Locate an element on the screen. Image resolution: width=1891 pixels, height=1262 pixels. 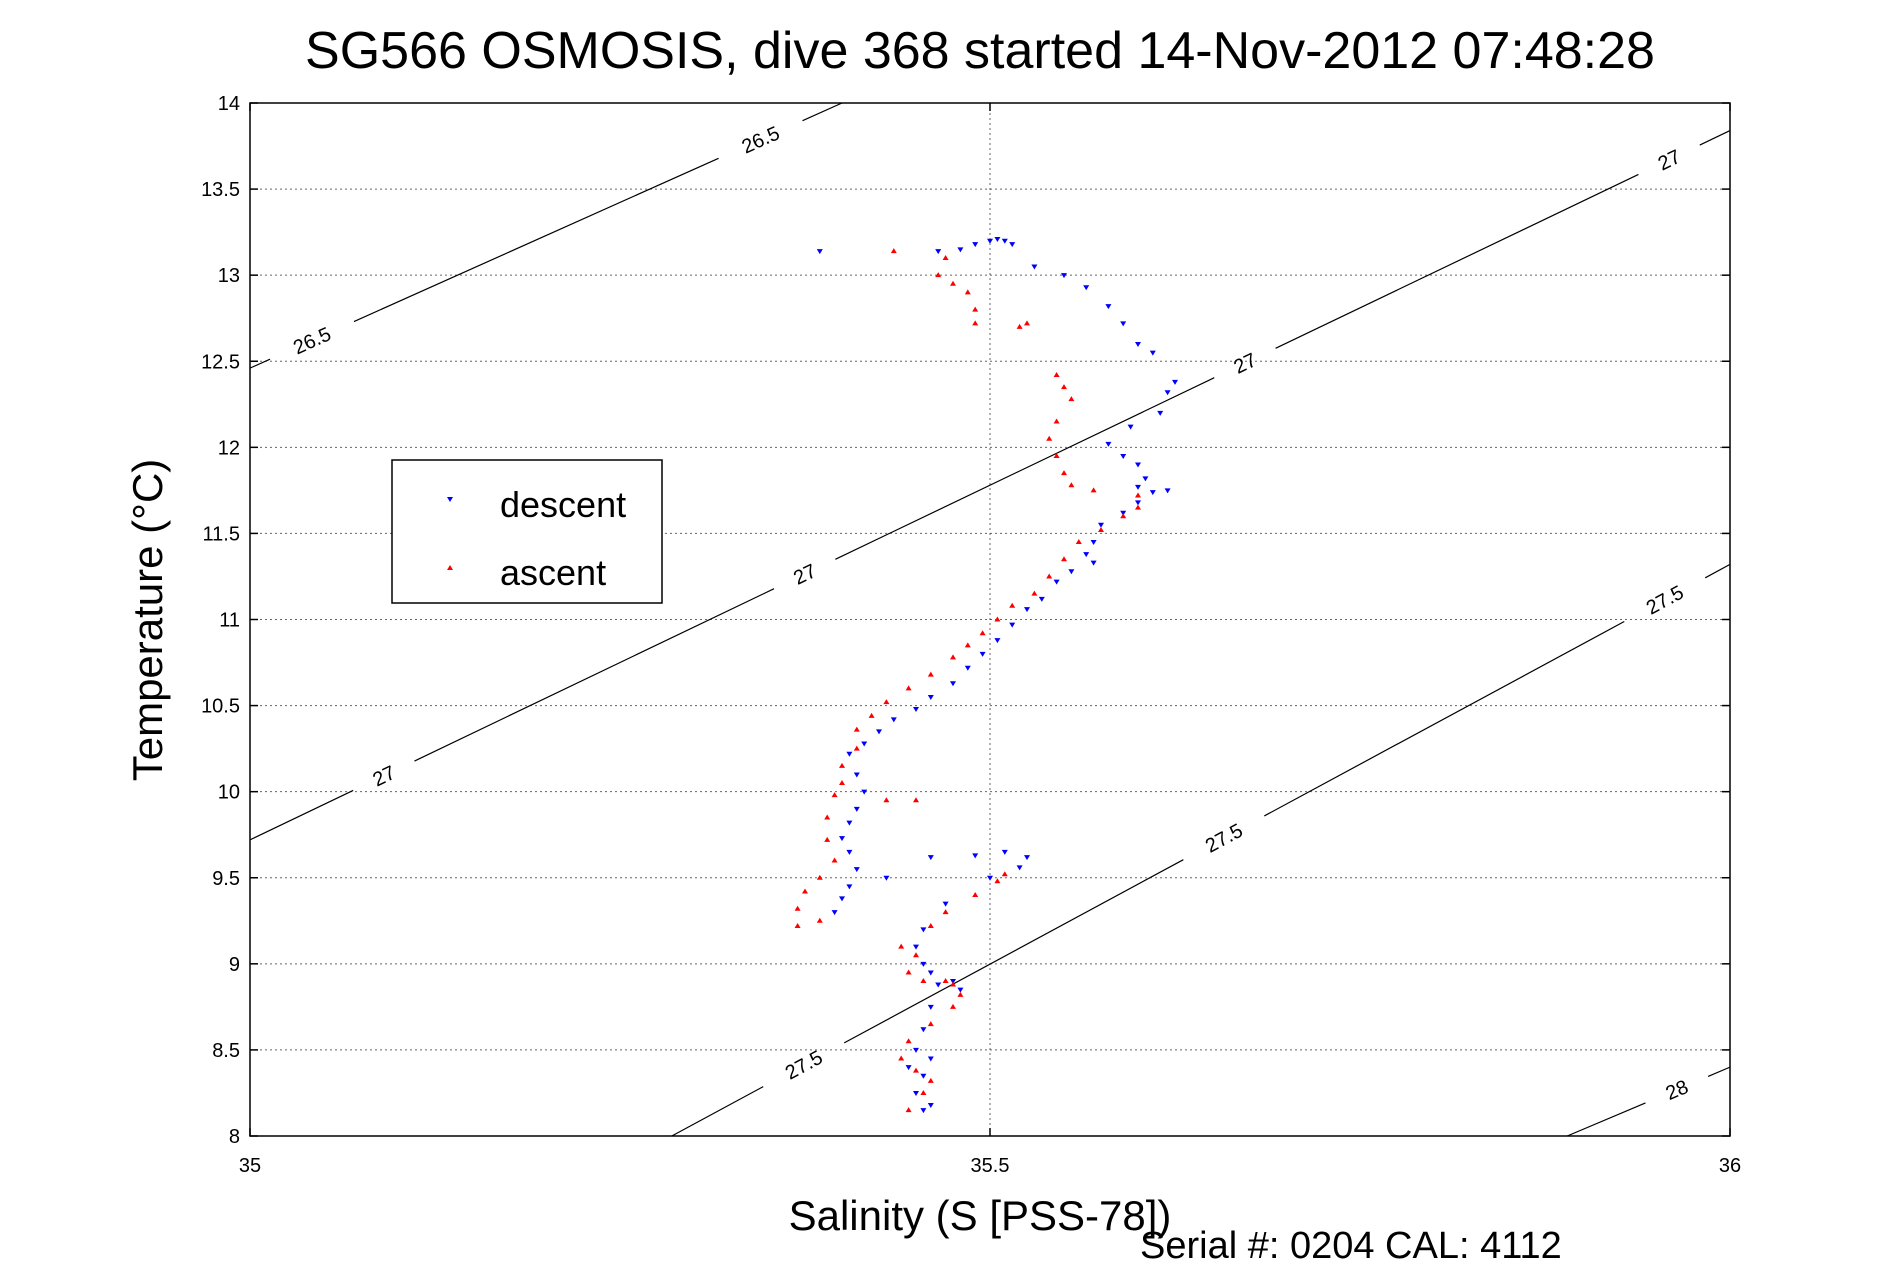
legend-label-ascent: ascent is located at coordinates (553, 572).